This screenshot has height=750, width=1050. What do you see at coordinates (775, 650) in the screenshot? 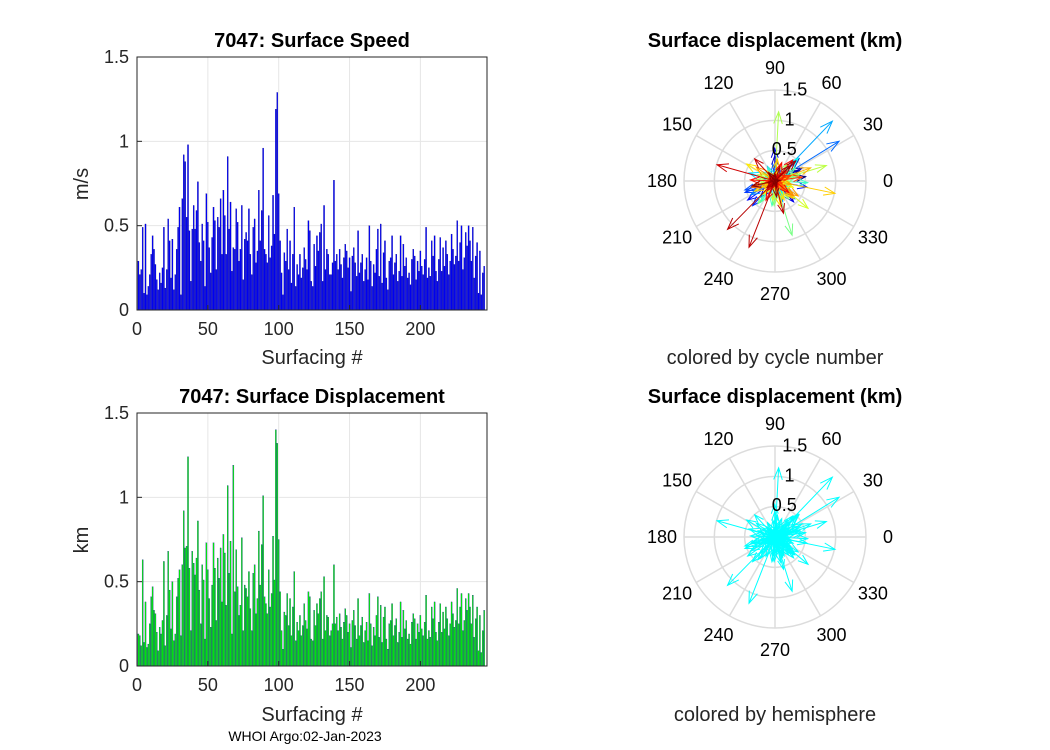
I see `polar-angle-label: 270` at bounding box center [775, 650].